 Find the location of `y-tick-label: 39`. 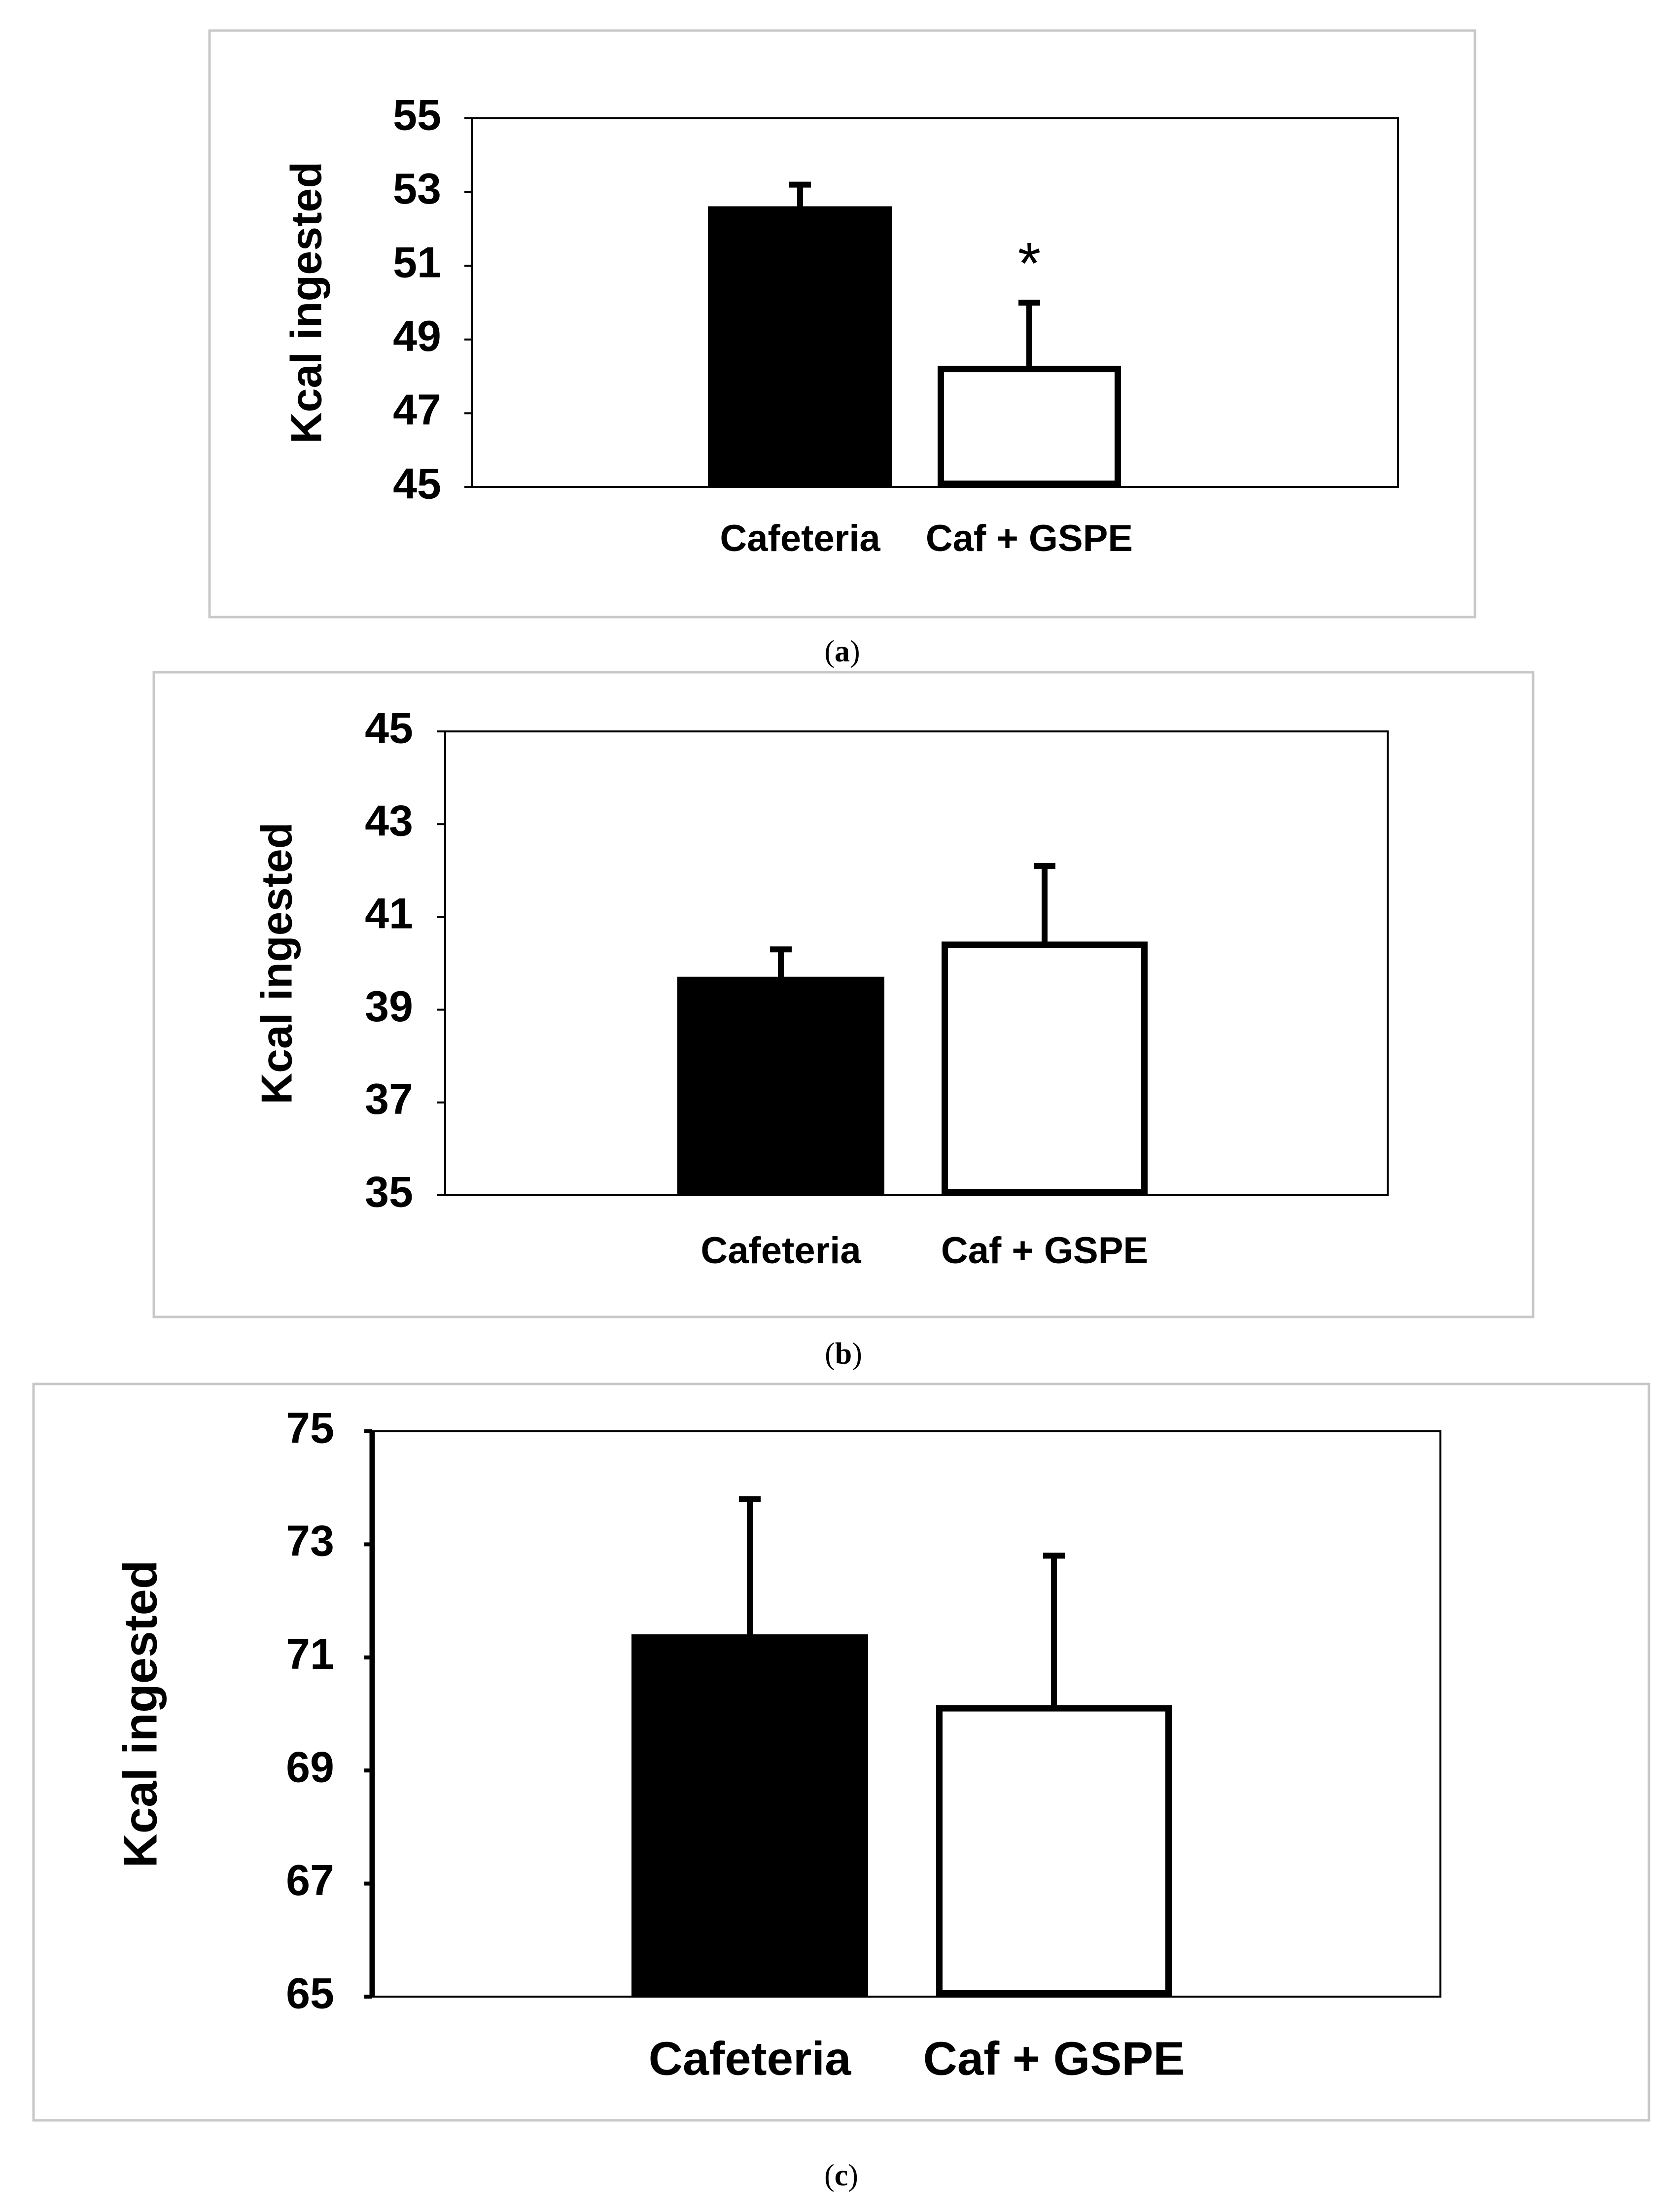

y-tick-label: 39 is located at coordinates (389, 1007).